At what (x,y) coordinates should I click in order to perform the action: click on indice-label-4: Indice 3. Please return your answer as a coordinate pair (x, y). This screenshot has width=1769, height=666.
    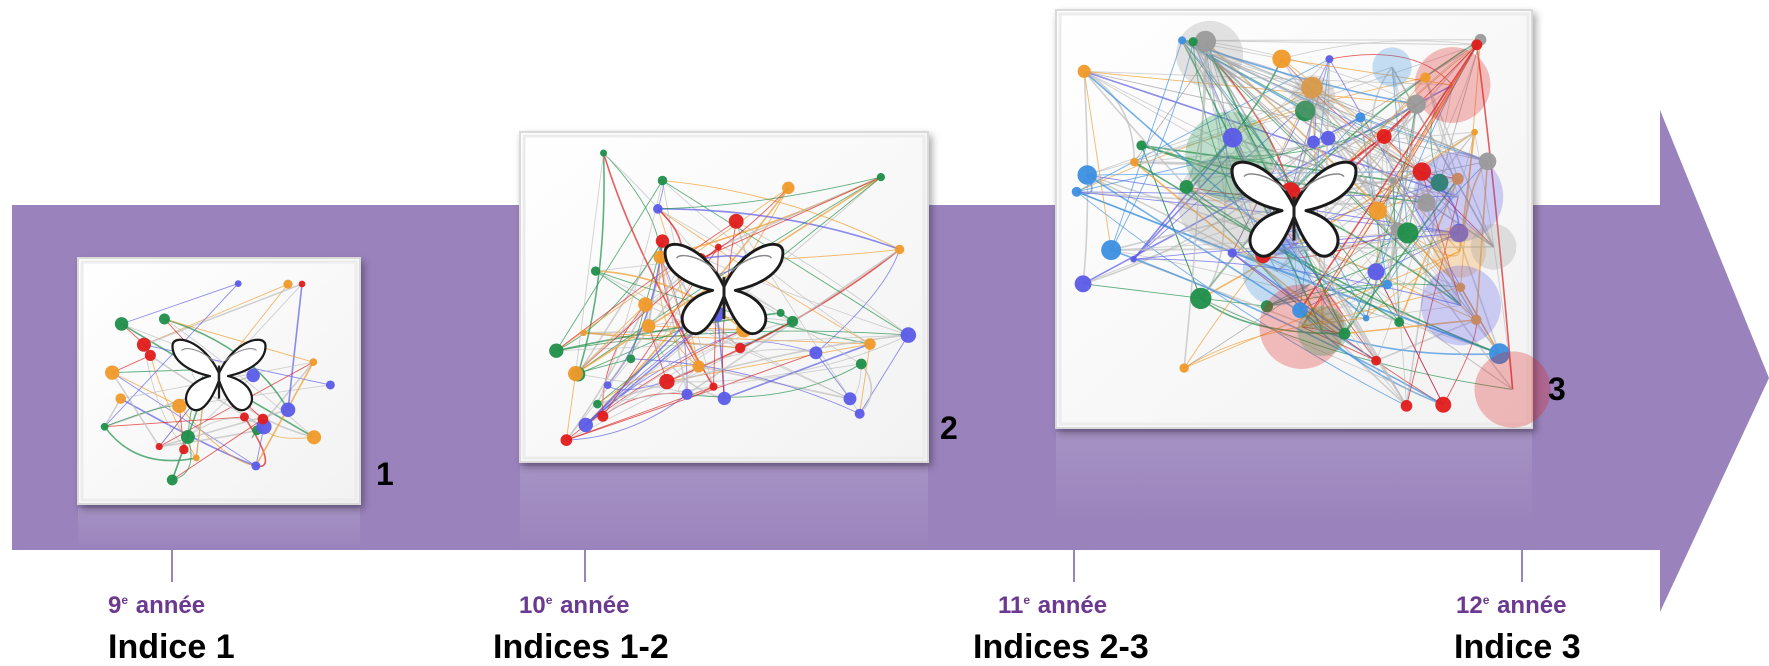
    Looking at the image, I should click on (1517, 647).